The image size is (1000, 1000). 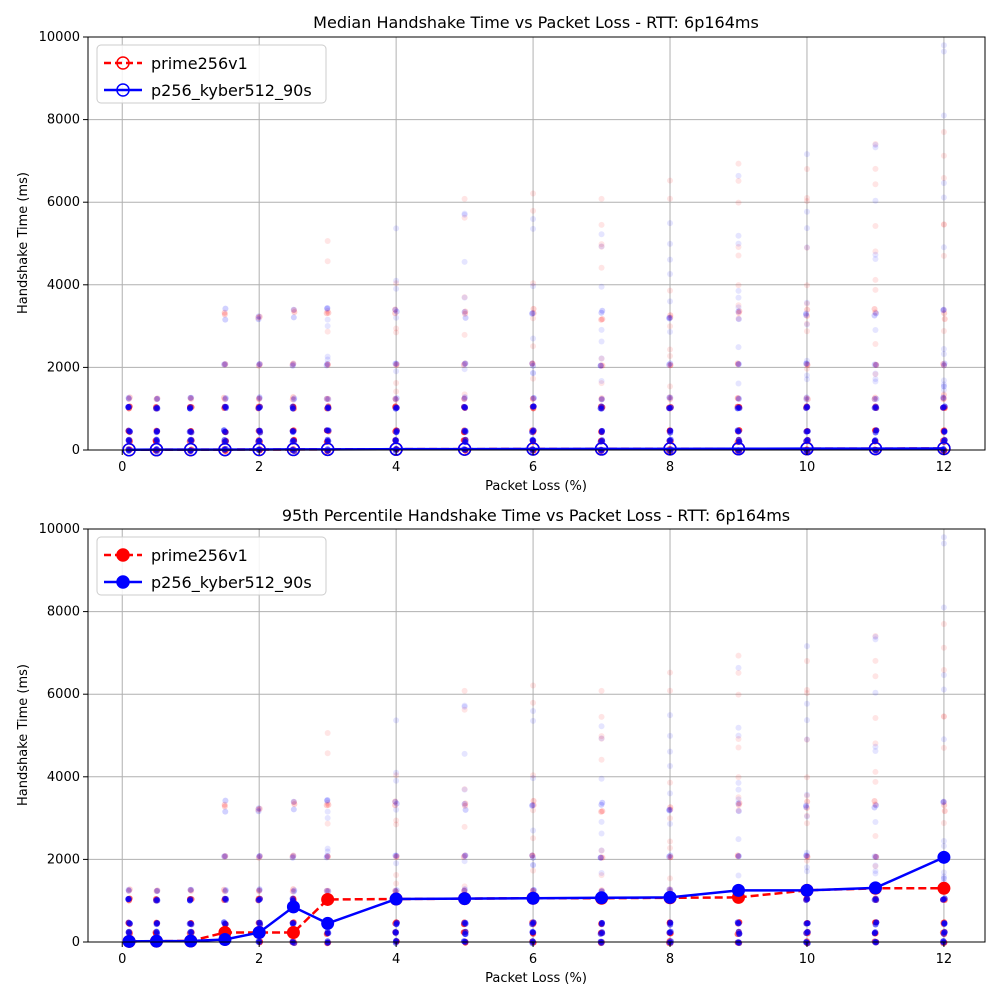 I want to click on x-tick-label: 2, so click(x=259, y=467).